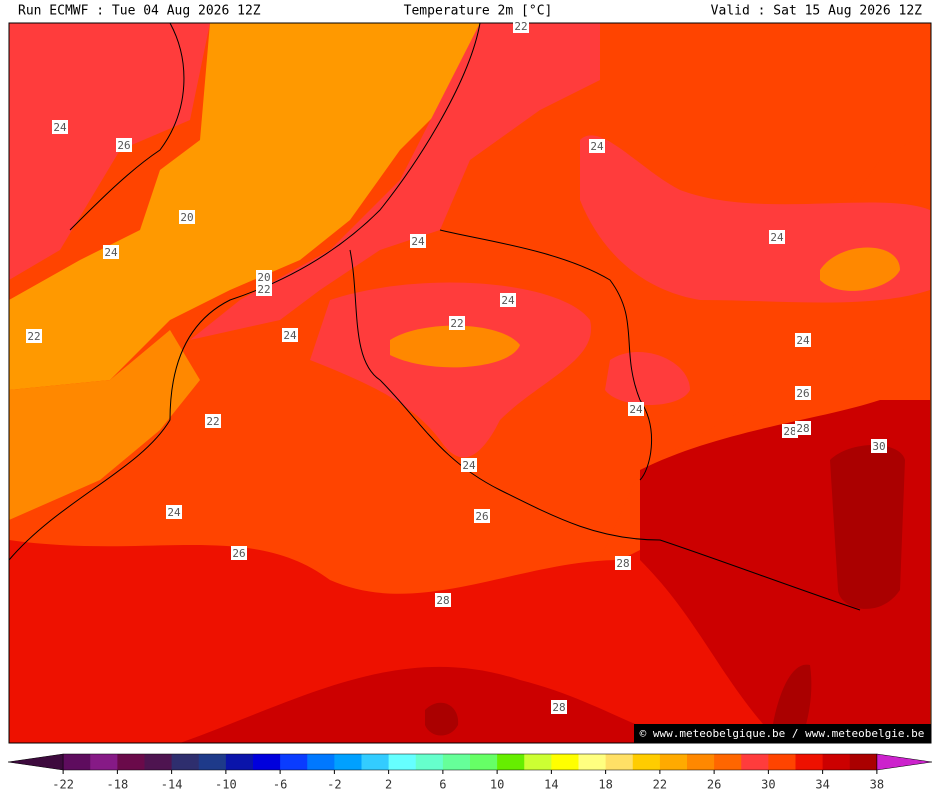 The image size is (940, 804). What do you see at coordinates (226, 785) in the screenshot?
I see `colorbar-tick-label: -10` at bounding box center [226, 785].